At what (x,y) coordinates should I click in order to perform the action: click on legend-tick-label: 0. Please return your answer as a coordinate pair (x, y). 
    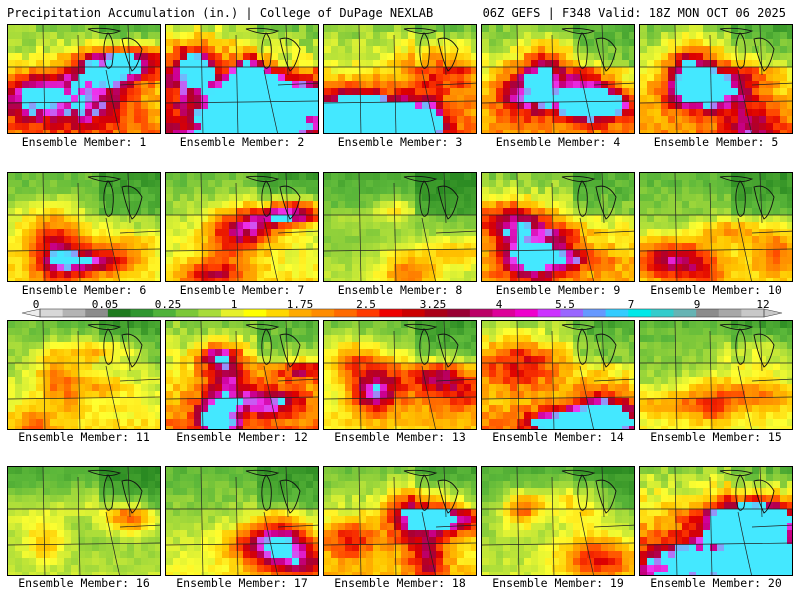
    Looking at the image, I should click on (36, 304).